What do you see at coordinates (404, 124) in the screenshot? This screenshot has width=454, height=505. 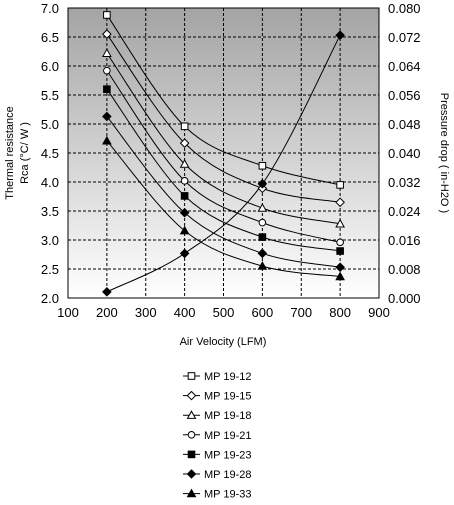 I see `right-tick-label: 0.048` at bounding box center [404, 124].